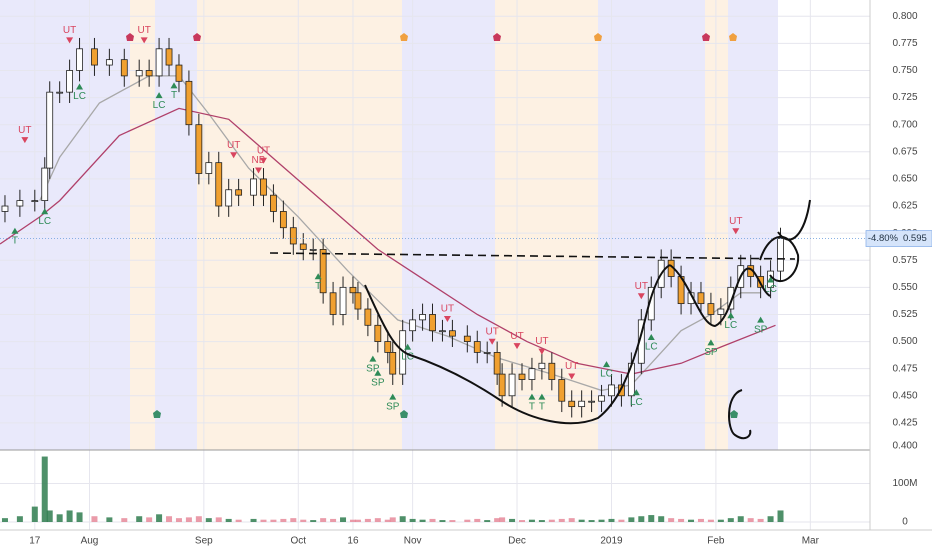 The height and width of the screenshot is (550, 932). What do you see at coordinates (811, 541) in the screenshot?
I see `x-tick-label: Mar` at bounding box center [811, 541].